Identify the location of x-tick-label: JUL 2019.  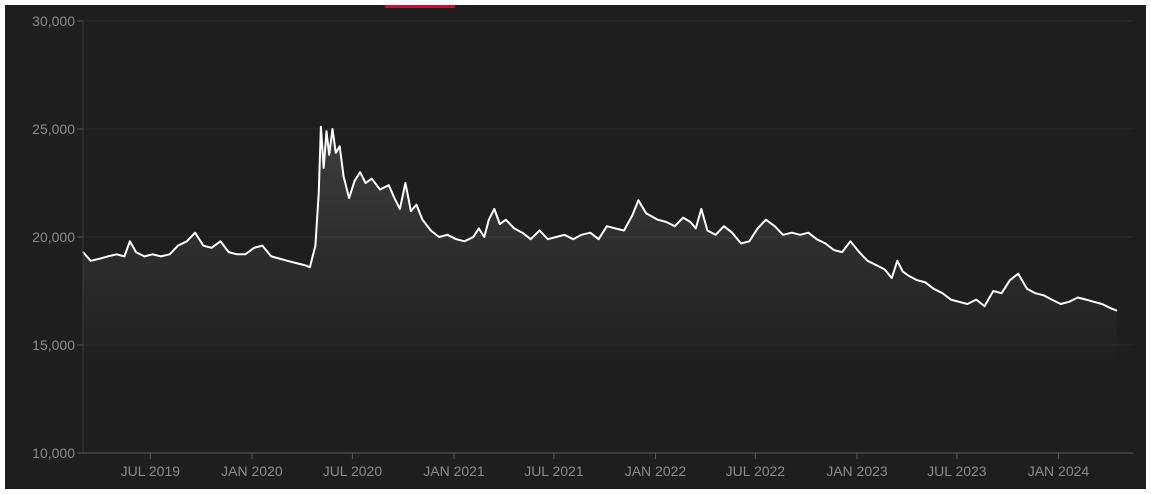
(151, 471).